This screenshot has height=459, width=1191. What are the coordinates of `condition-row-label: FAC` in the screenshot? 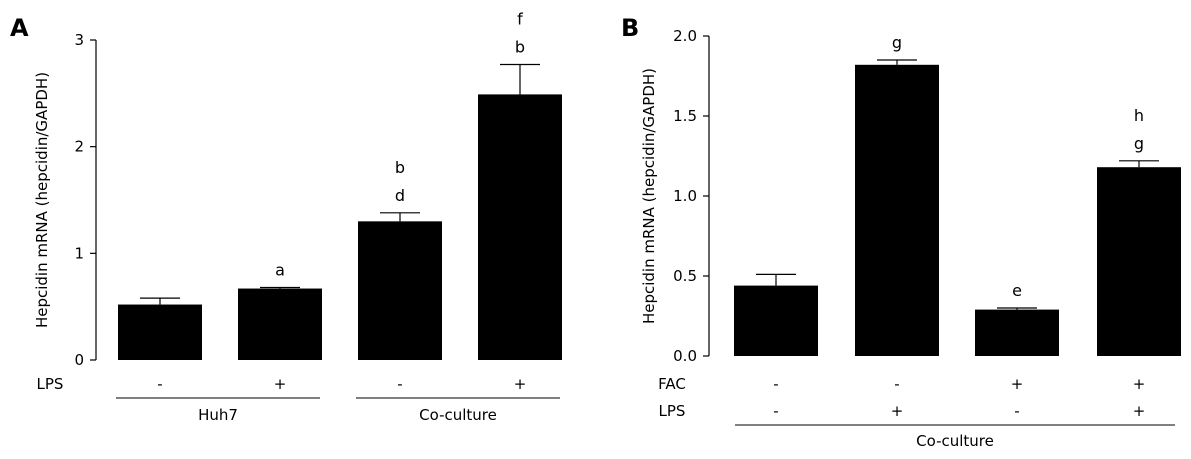 It's located at (672, 384).